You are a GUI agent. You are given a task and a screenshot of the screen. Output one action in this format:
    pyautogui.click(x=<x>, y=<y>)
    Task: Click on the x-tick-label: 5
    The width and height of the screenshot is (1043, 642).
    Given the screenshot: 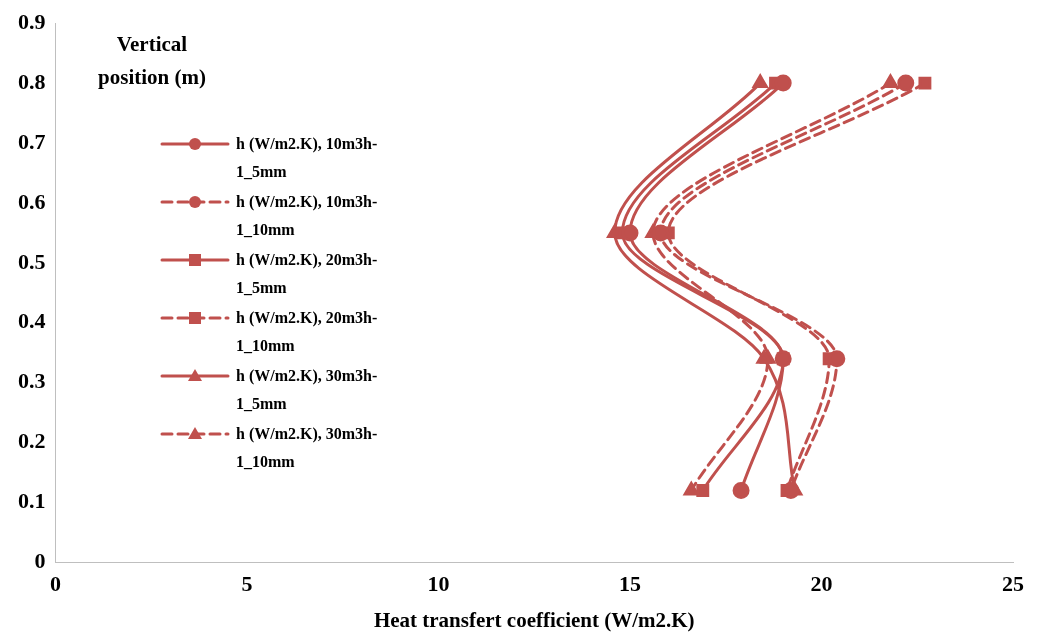 What is the action you would take?
    pyautogui.click(x=247, y=584)
    